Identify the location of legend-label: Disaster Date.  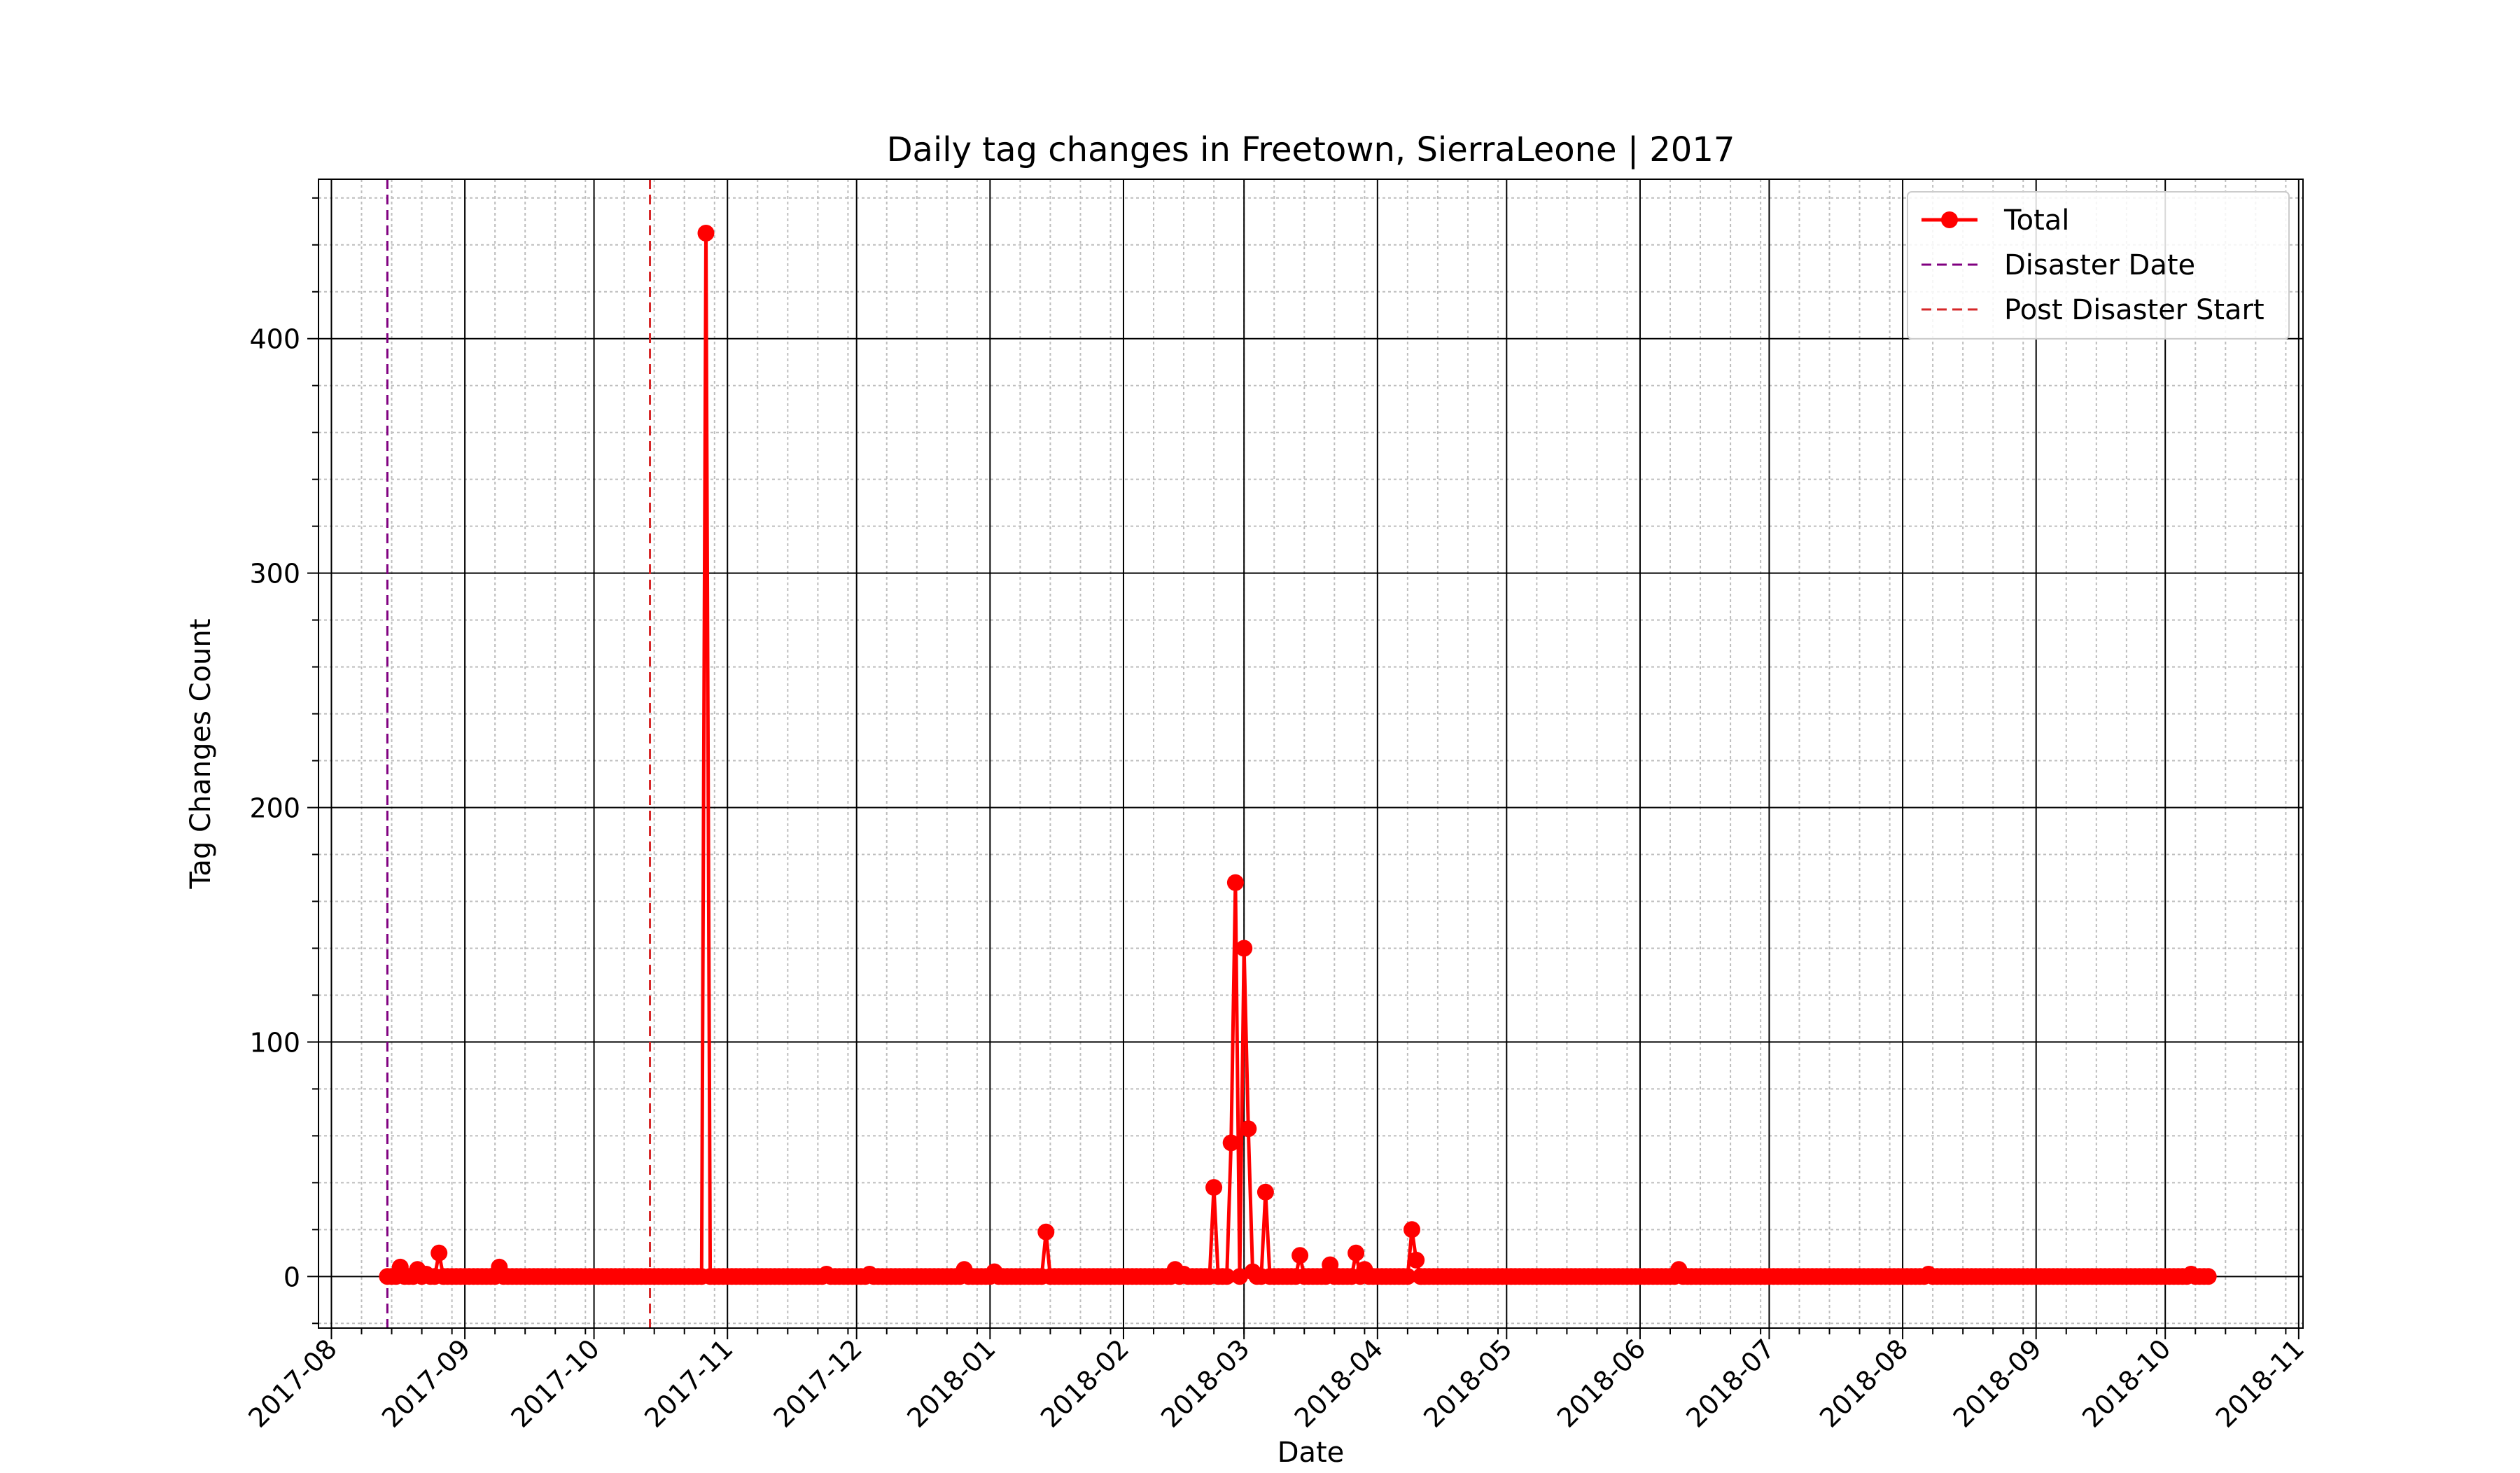
(2099, 265).